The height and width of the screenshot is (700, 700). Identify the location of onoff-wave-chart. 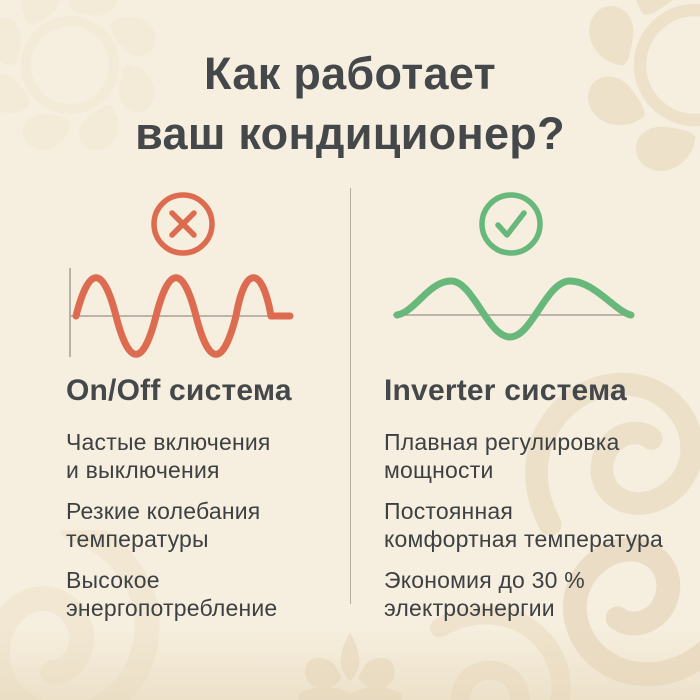
(181, 313).